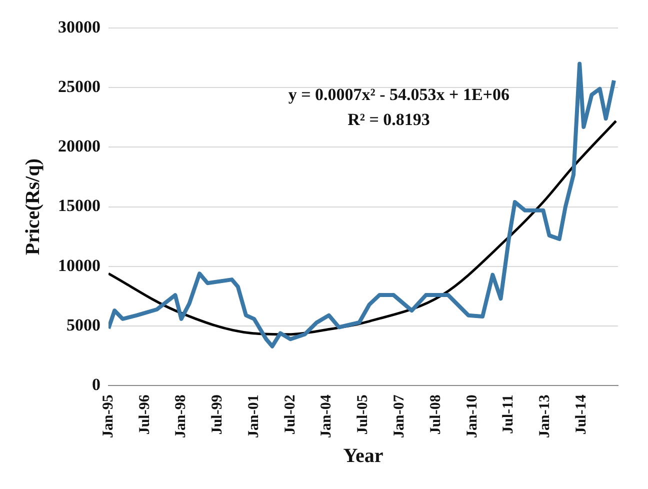 The image size is (648, 489). Describe the element at coordinates (79, 265) in the screenshot. I see `y-tick-label: 10000` at that location.